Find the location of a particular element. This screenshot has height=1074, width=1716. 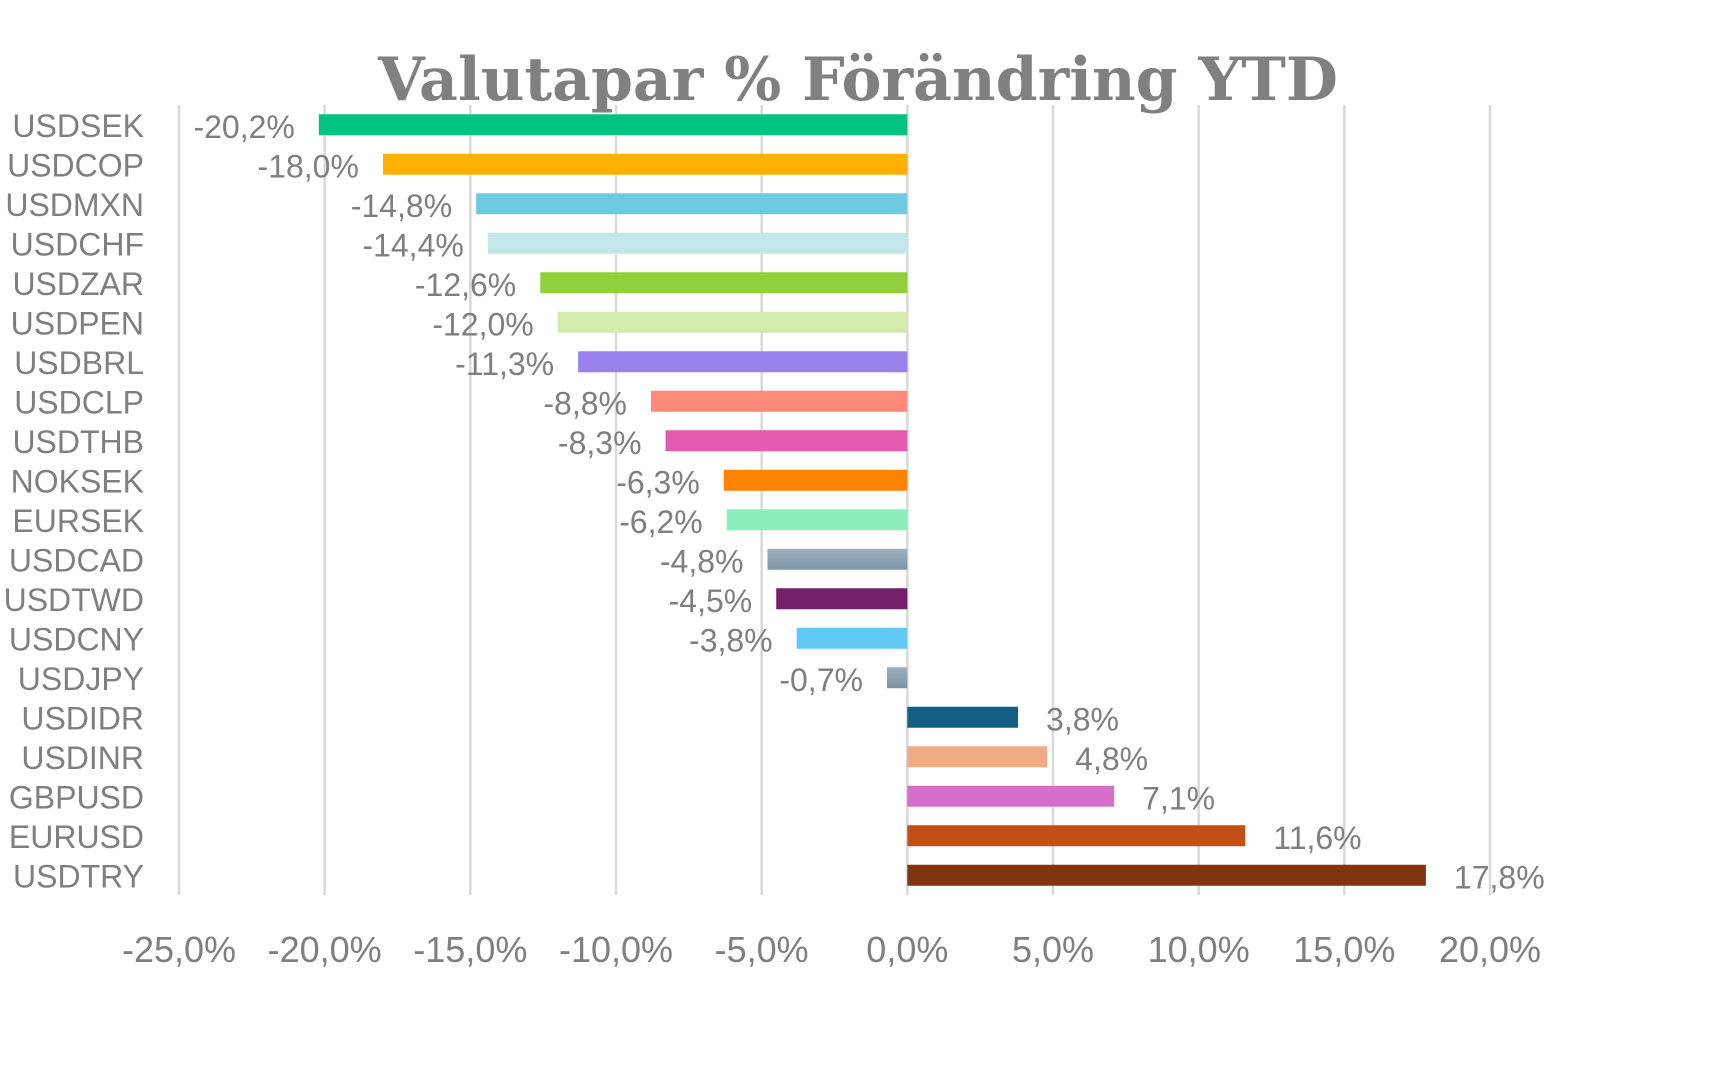

bar-usdpen is located at coordinates (732, 322).